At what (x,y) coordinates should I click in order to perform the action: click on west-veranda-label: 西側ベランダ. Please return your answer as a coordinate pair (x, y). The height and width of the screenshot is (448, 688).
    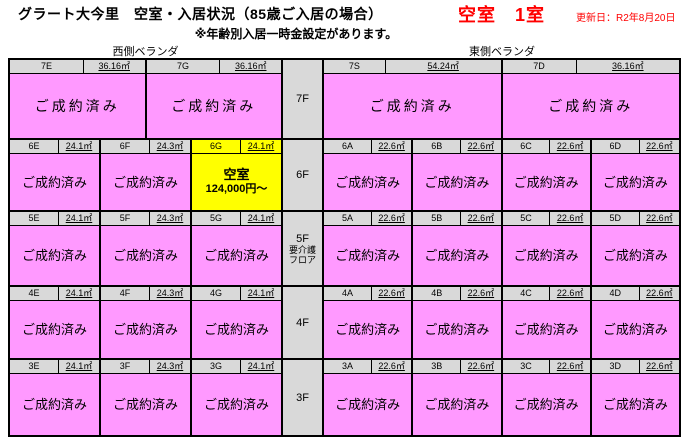
    Looking at the image, I should click on (145, 52).